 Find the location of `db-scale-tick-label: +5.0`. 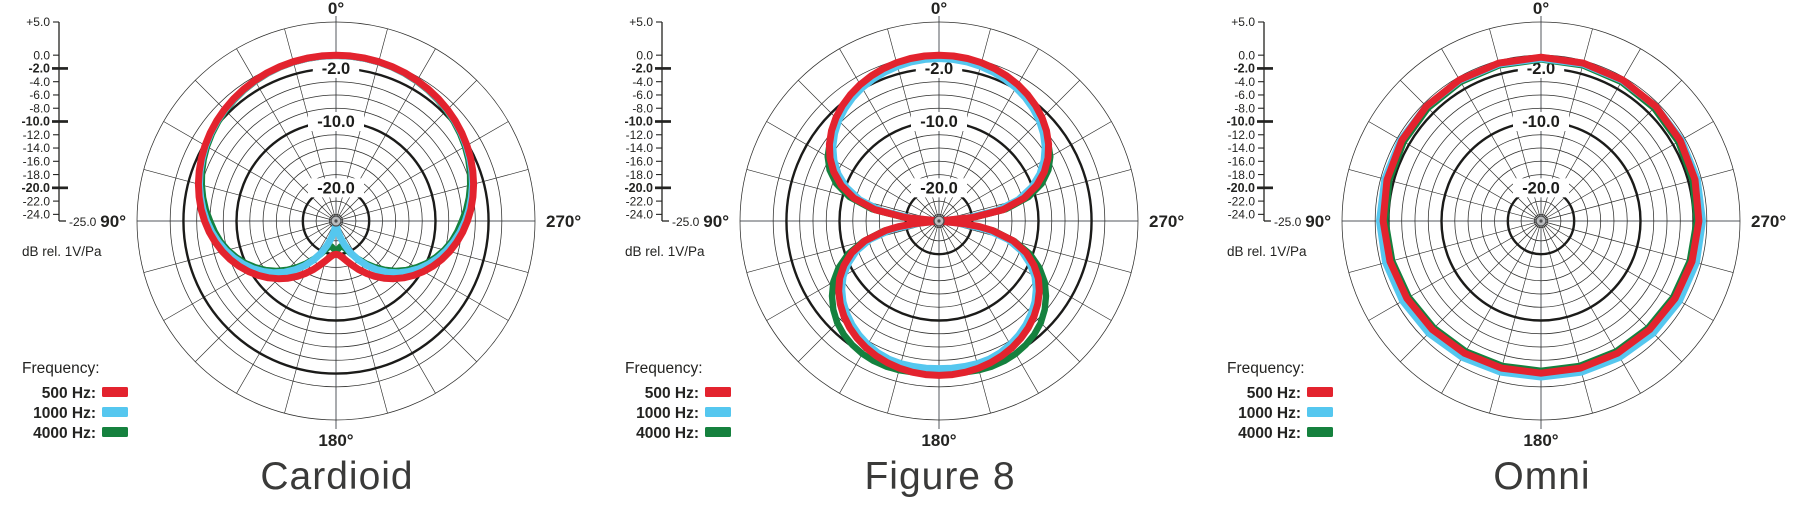

db-scale-tick-label: +5.0 is located at coordinates (38, 22).